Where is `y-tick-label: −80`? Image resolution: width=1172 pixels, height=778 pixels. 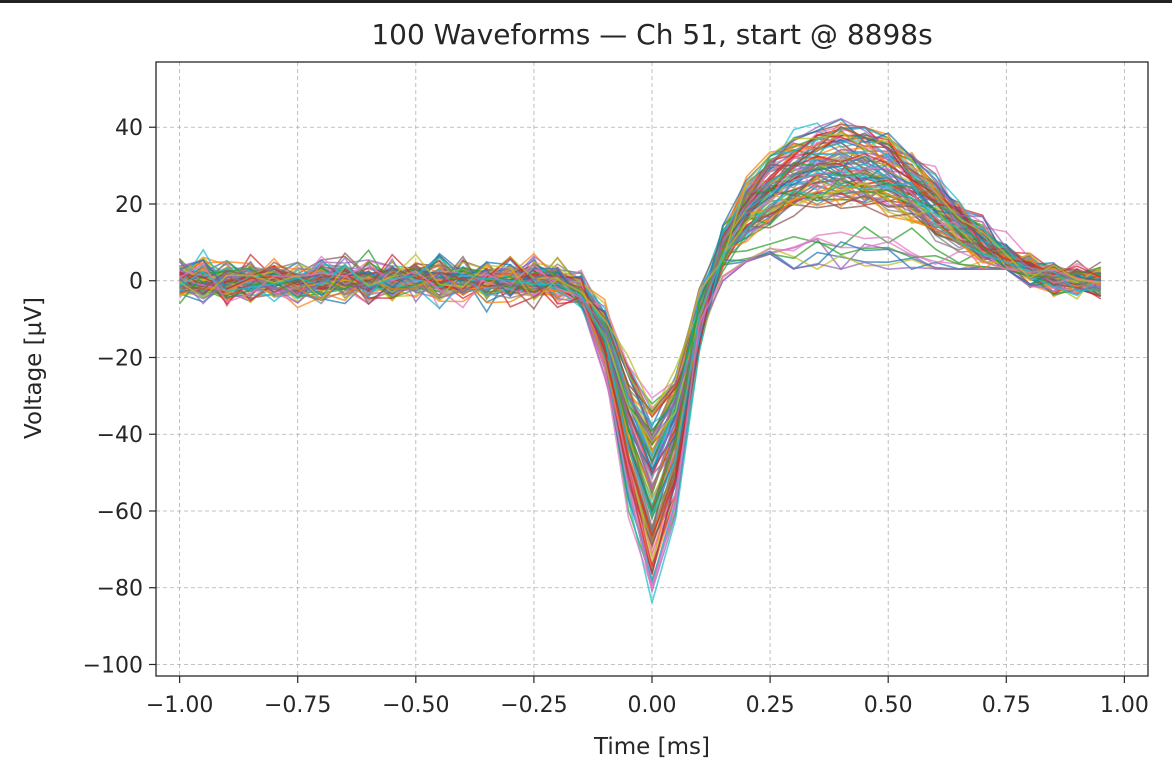
y-tick-label: −80 is located at coordinates (120, 589).